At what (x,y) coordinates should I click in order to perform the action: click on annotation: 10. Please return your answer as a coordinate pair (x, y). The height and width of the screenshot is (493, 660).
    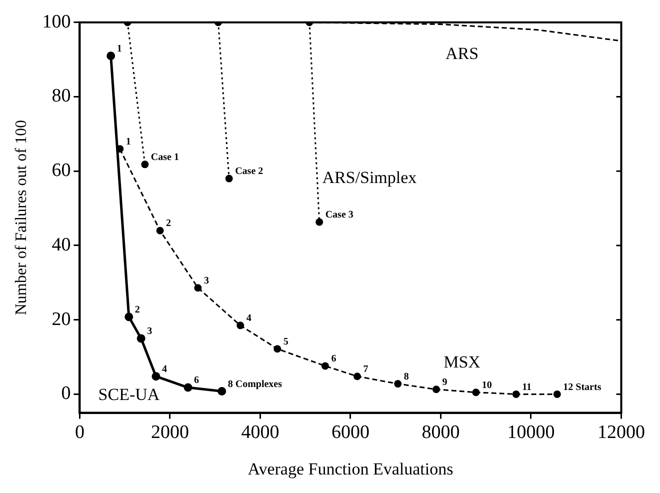
    Looking at the image, I should click on (487, 385).